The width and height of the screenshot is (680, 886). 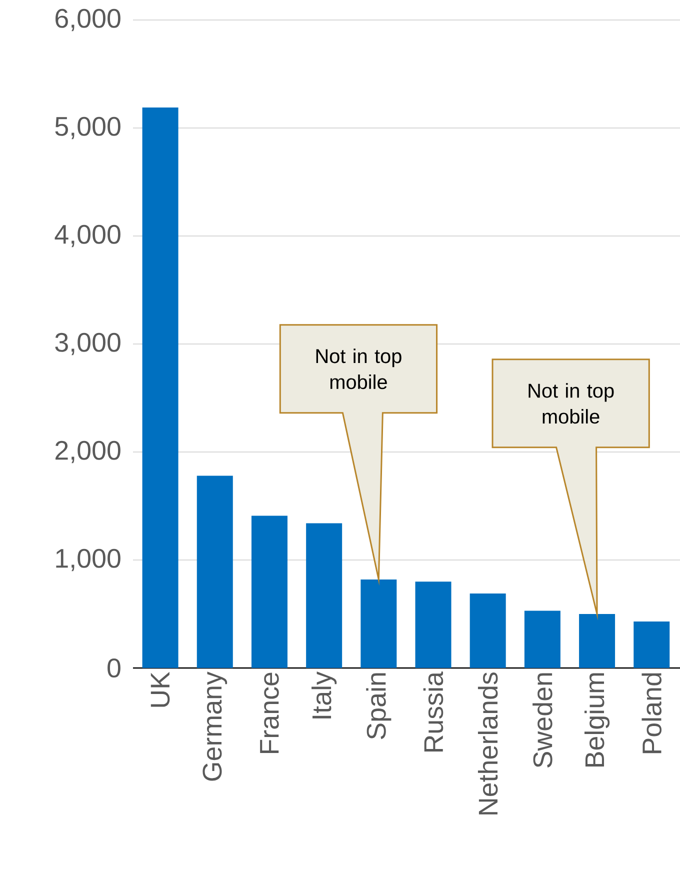 I want to click on x-tick-label: Russia, so click(x=433, y=712).